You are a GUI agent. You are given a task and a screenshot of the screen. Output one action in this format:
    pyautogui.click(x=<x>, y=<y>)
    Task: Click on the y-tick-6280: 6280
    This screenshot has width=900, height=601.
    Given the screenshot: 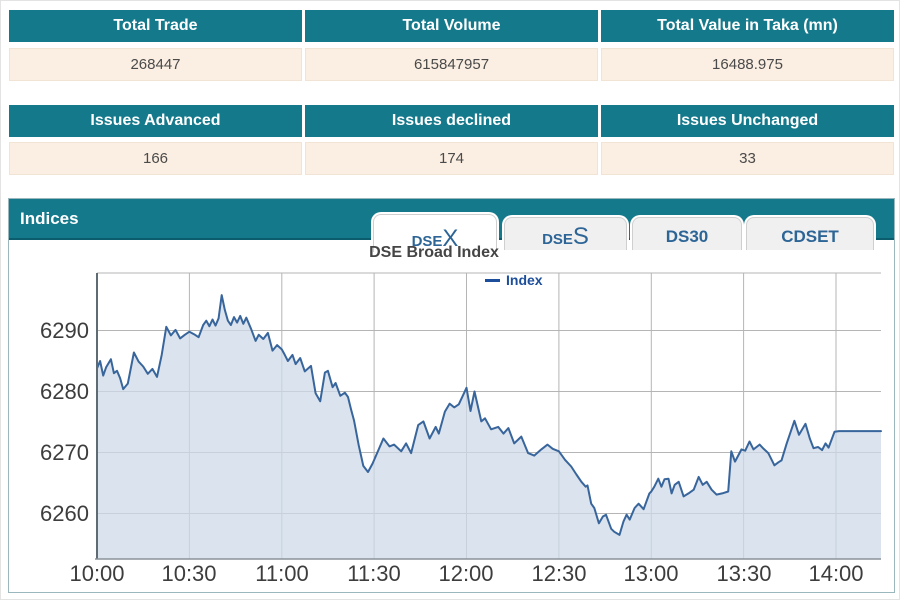 What is the action you would take?
    pyautogui.click(x=64, y=391)
    